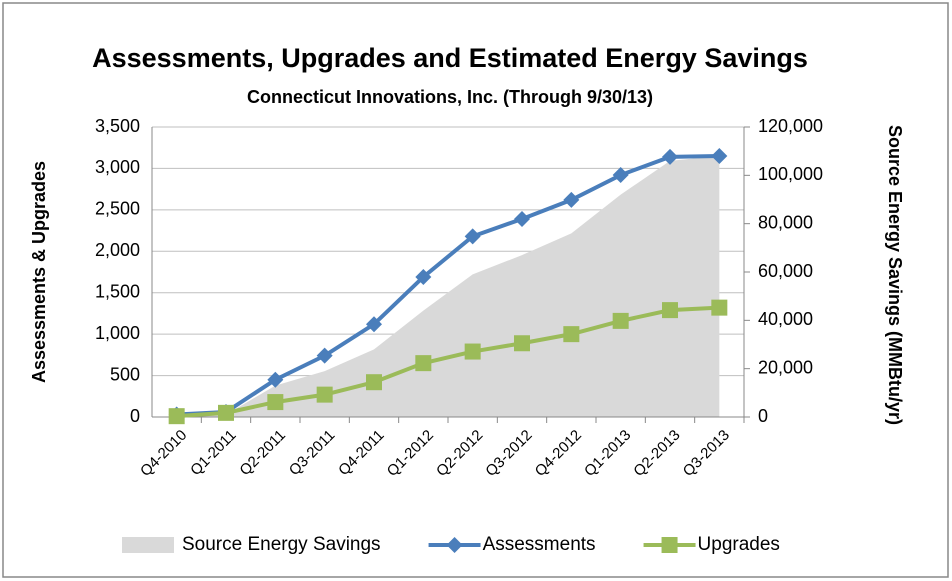  Describe the element at coordinates (790, 174) in the screenshot. I see `y2-tick-label: 100,000` at that location.